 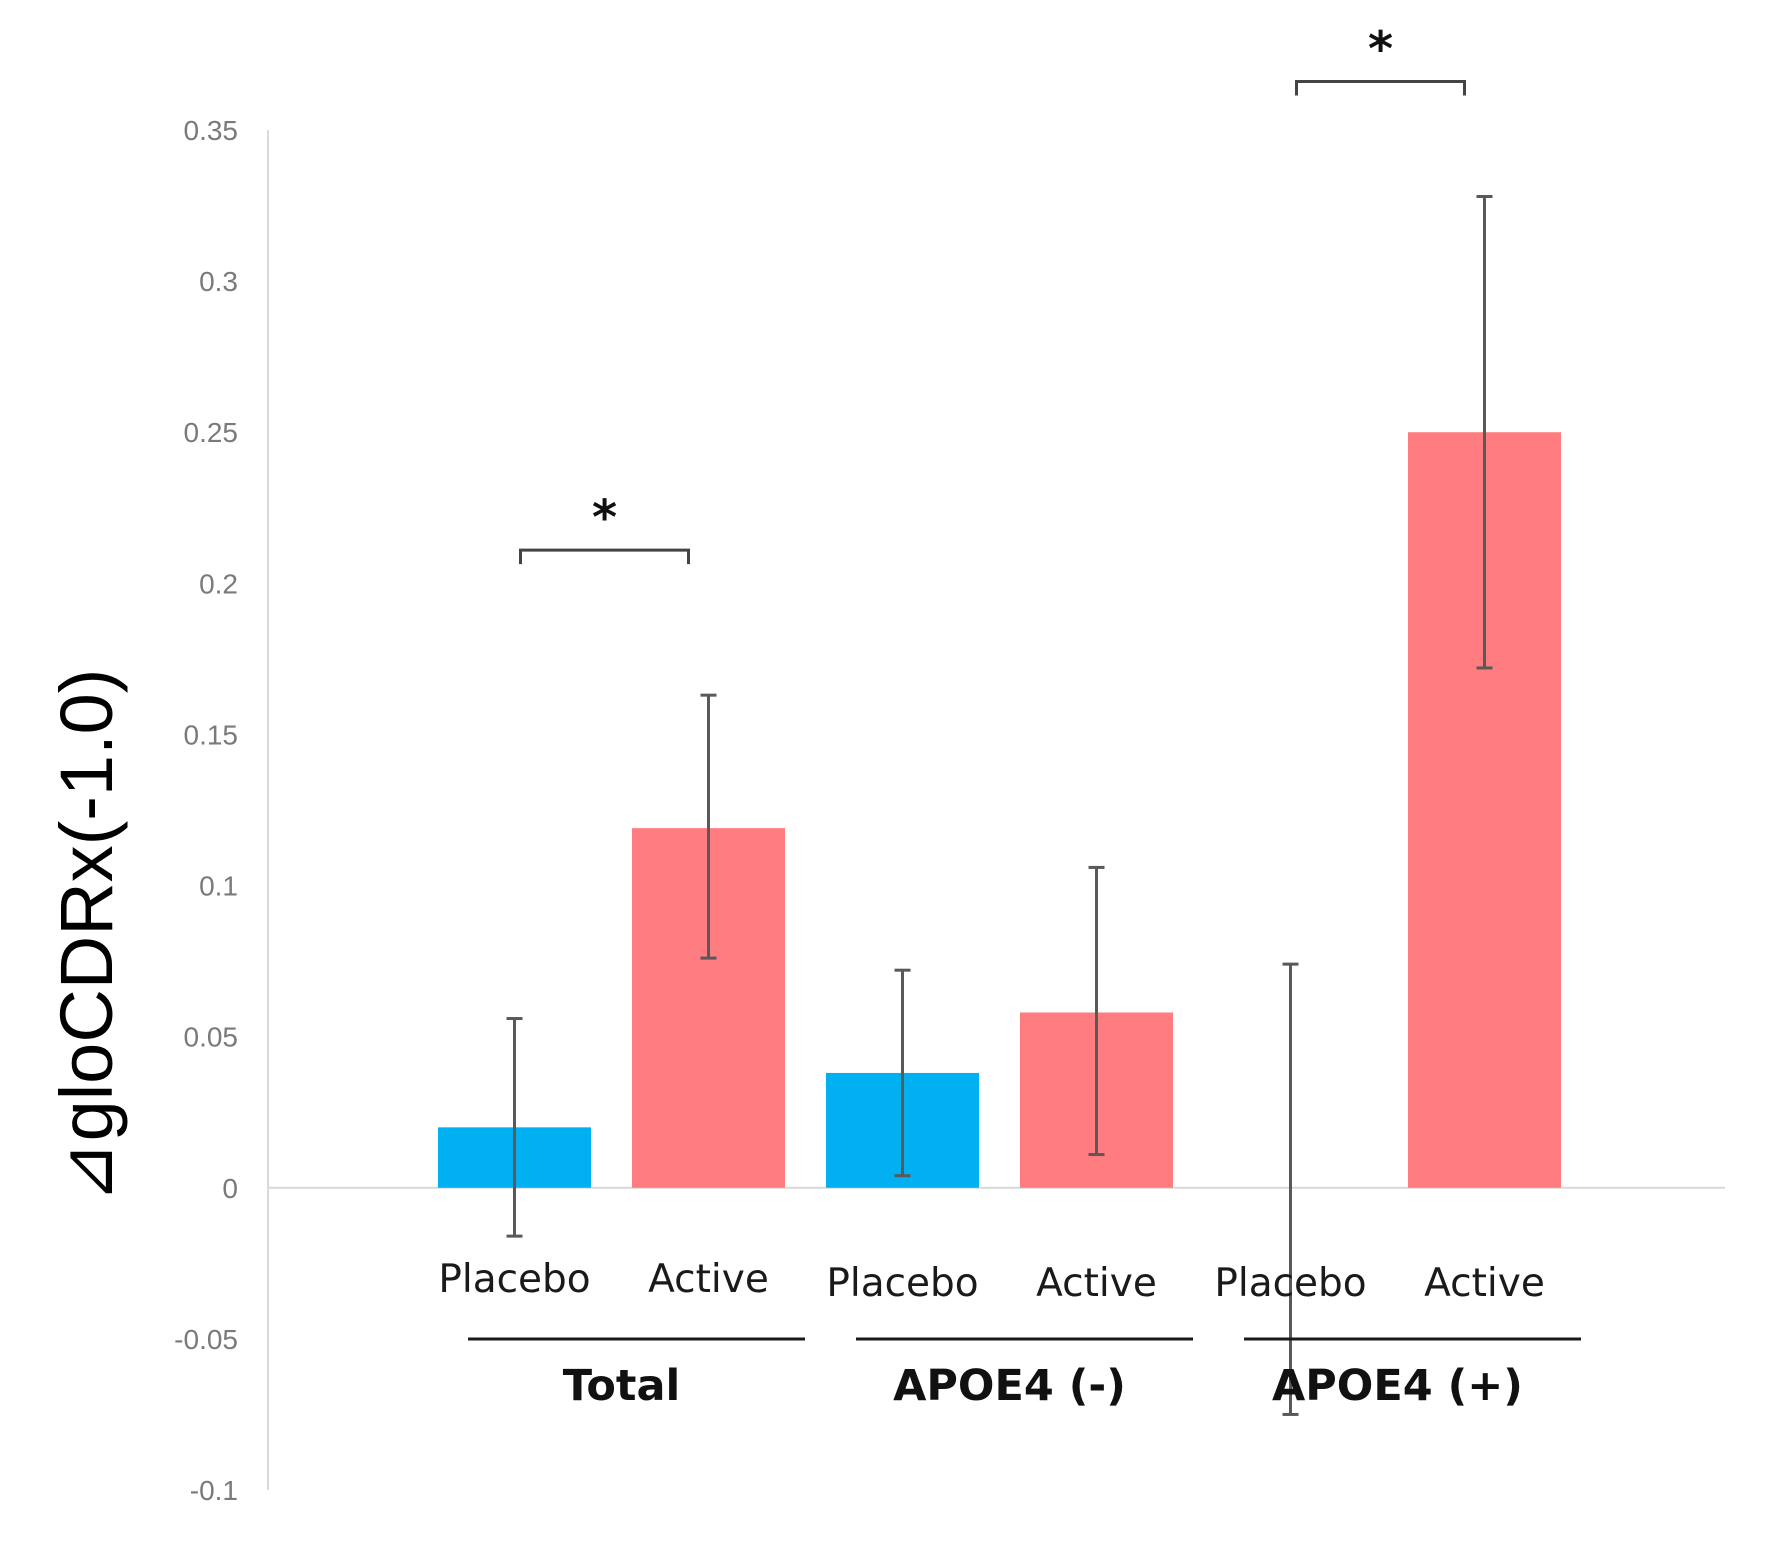 What do you see at coordinates (1009, 1386) in the screenshot?
I see `group-label: APOE4 (-)` at bounding box center [1009, 1386].